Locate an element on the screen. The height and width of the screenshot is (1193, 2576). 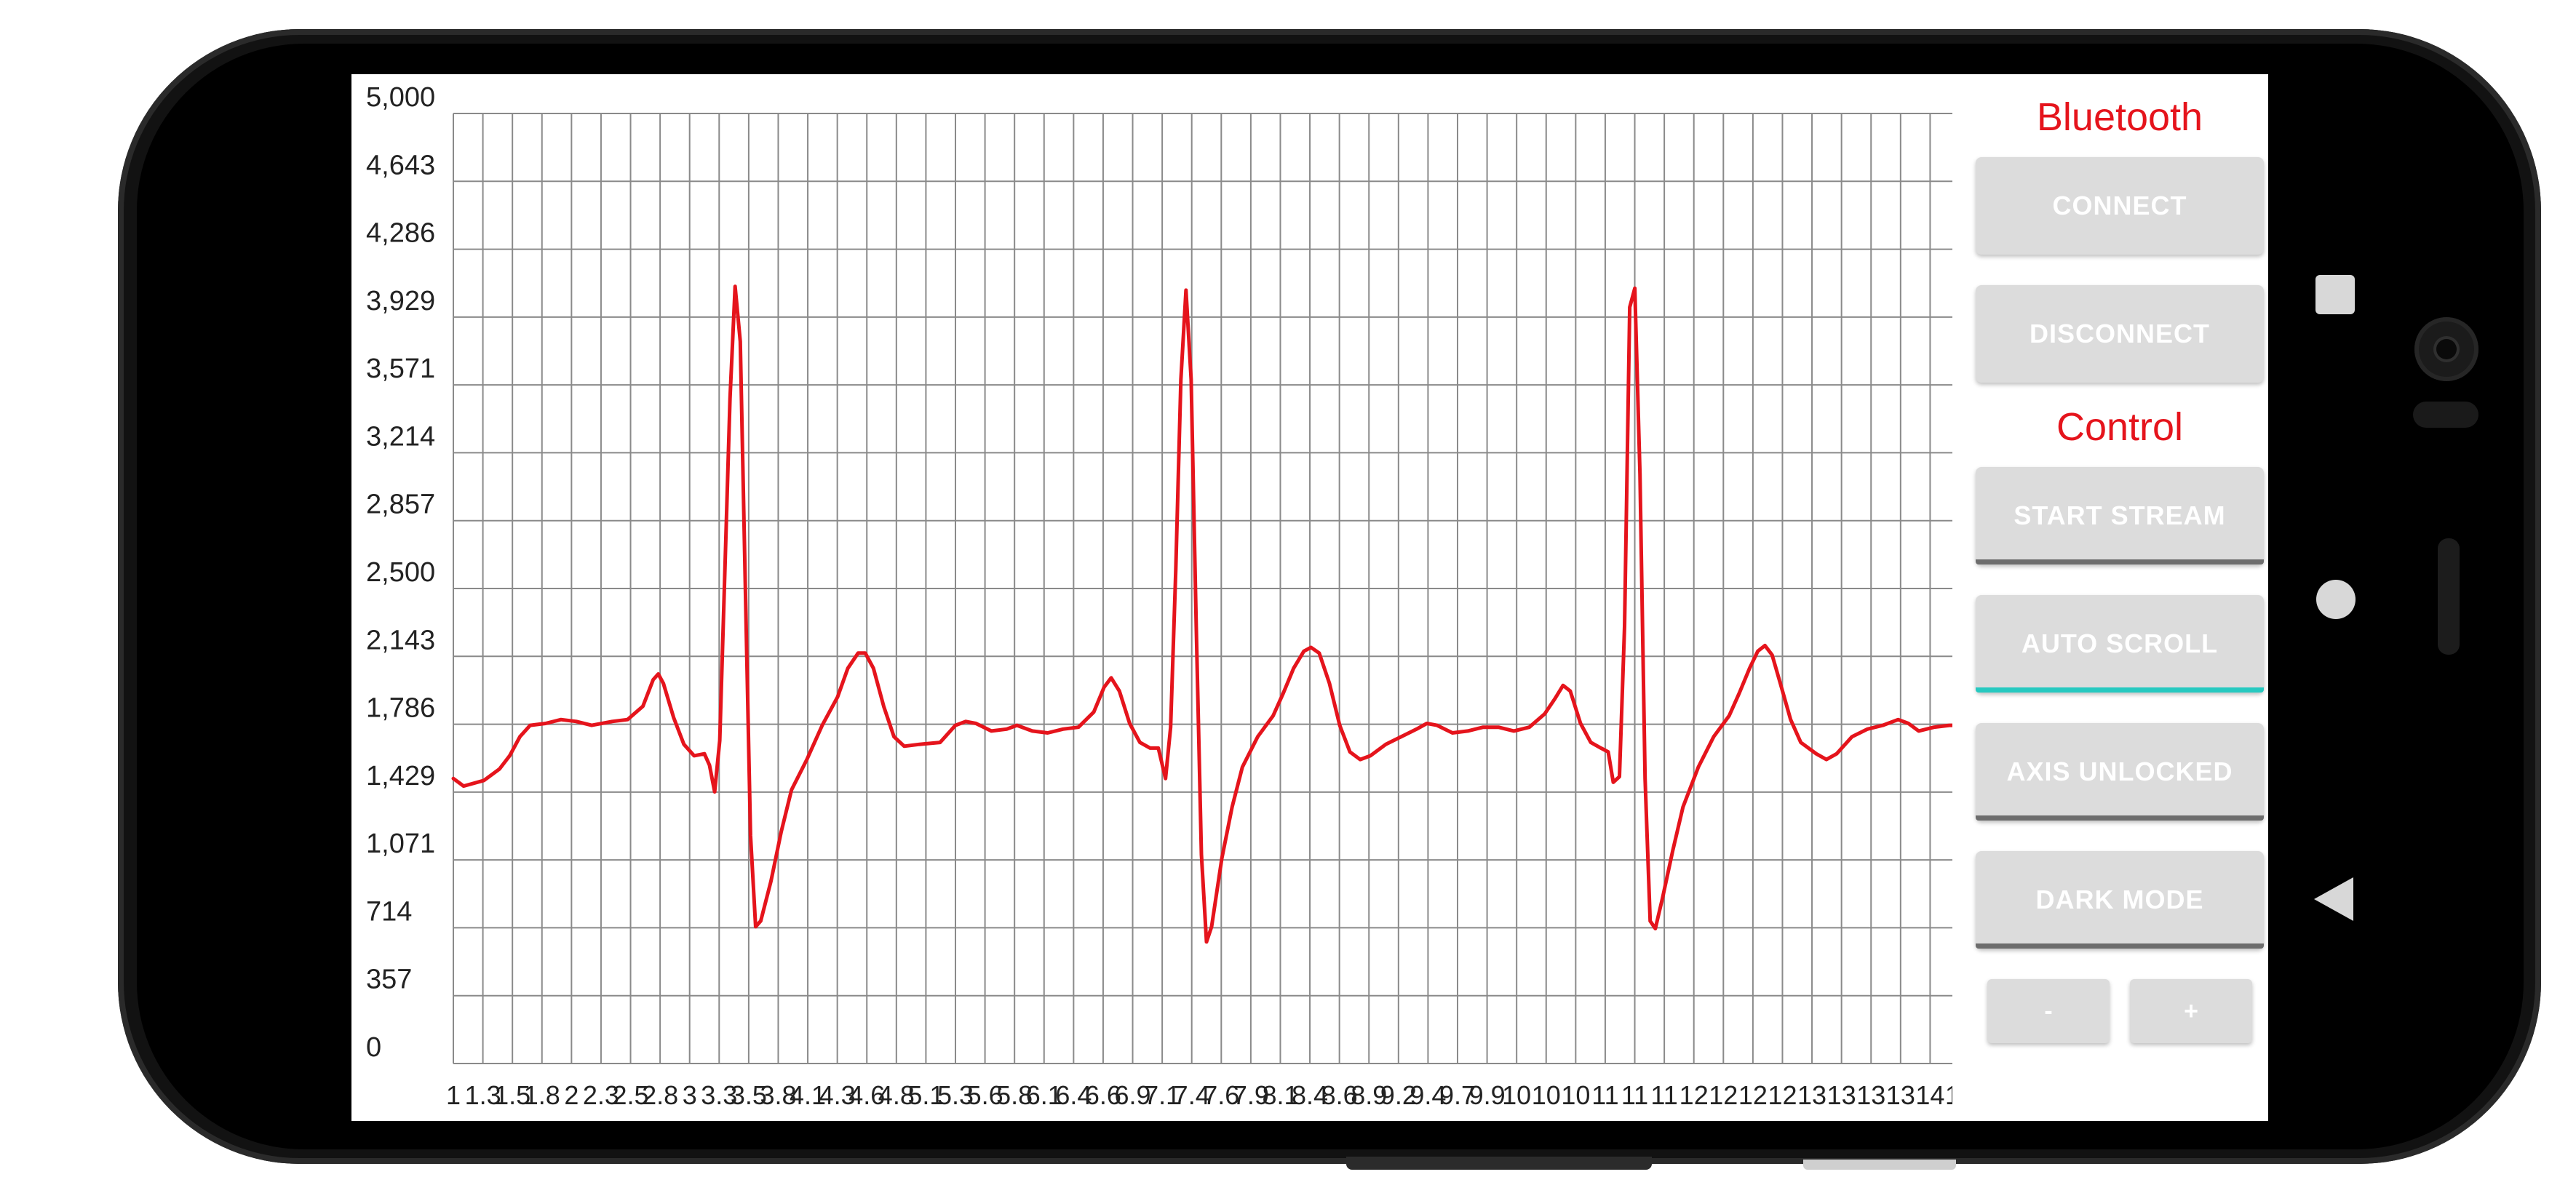
dark-mode-label: DARK MODE is located at coordinates (2119, 899).